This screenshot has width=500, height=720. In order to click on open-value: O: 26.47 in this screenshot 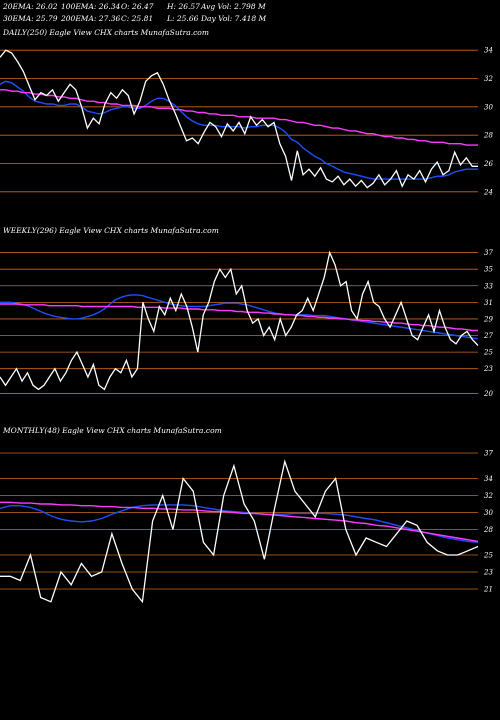, I will do `click(137, 6)`.